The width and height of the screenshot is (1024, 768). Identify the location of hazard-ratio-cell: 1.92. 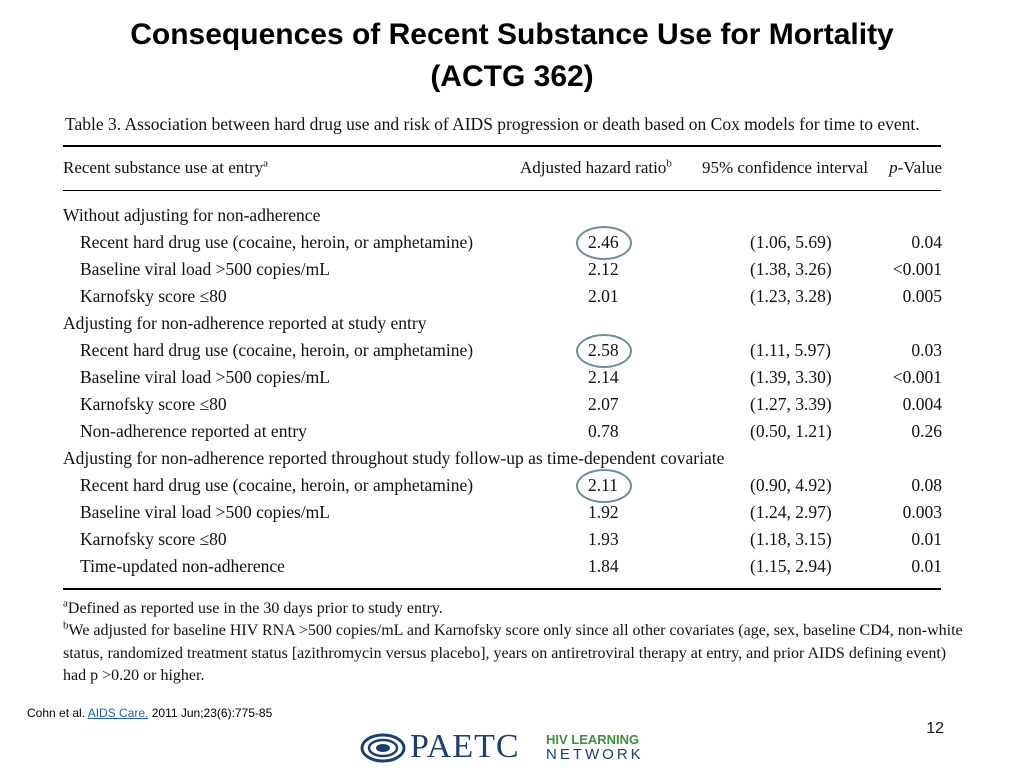
(603, 512).